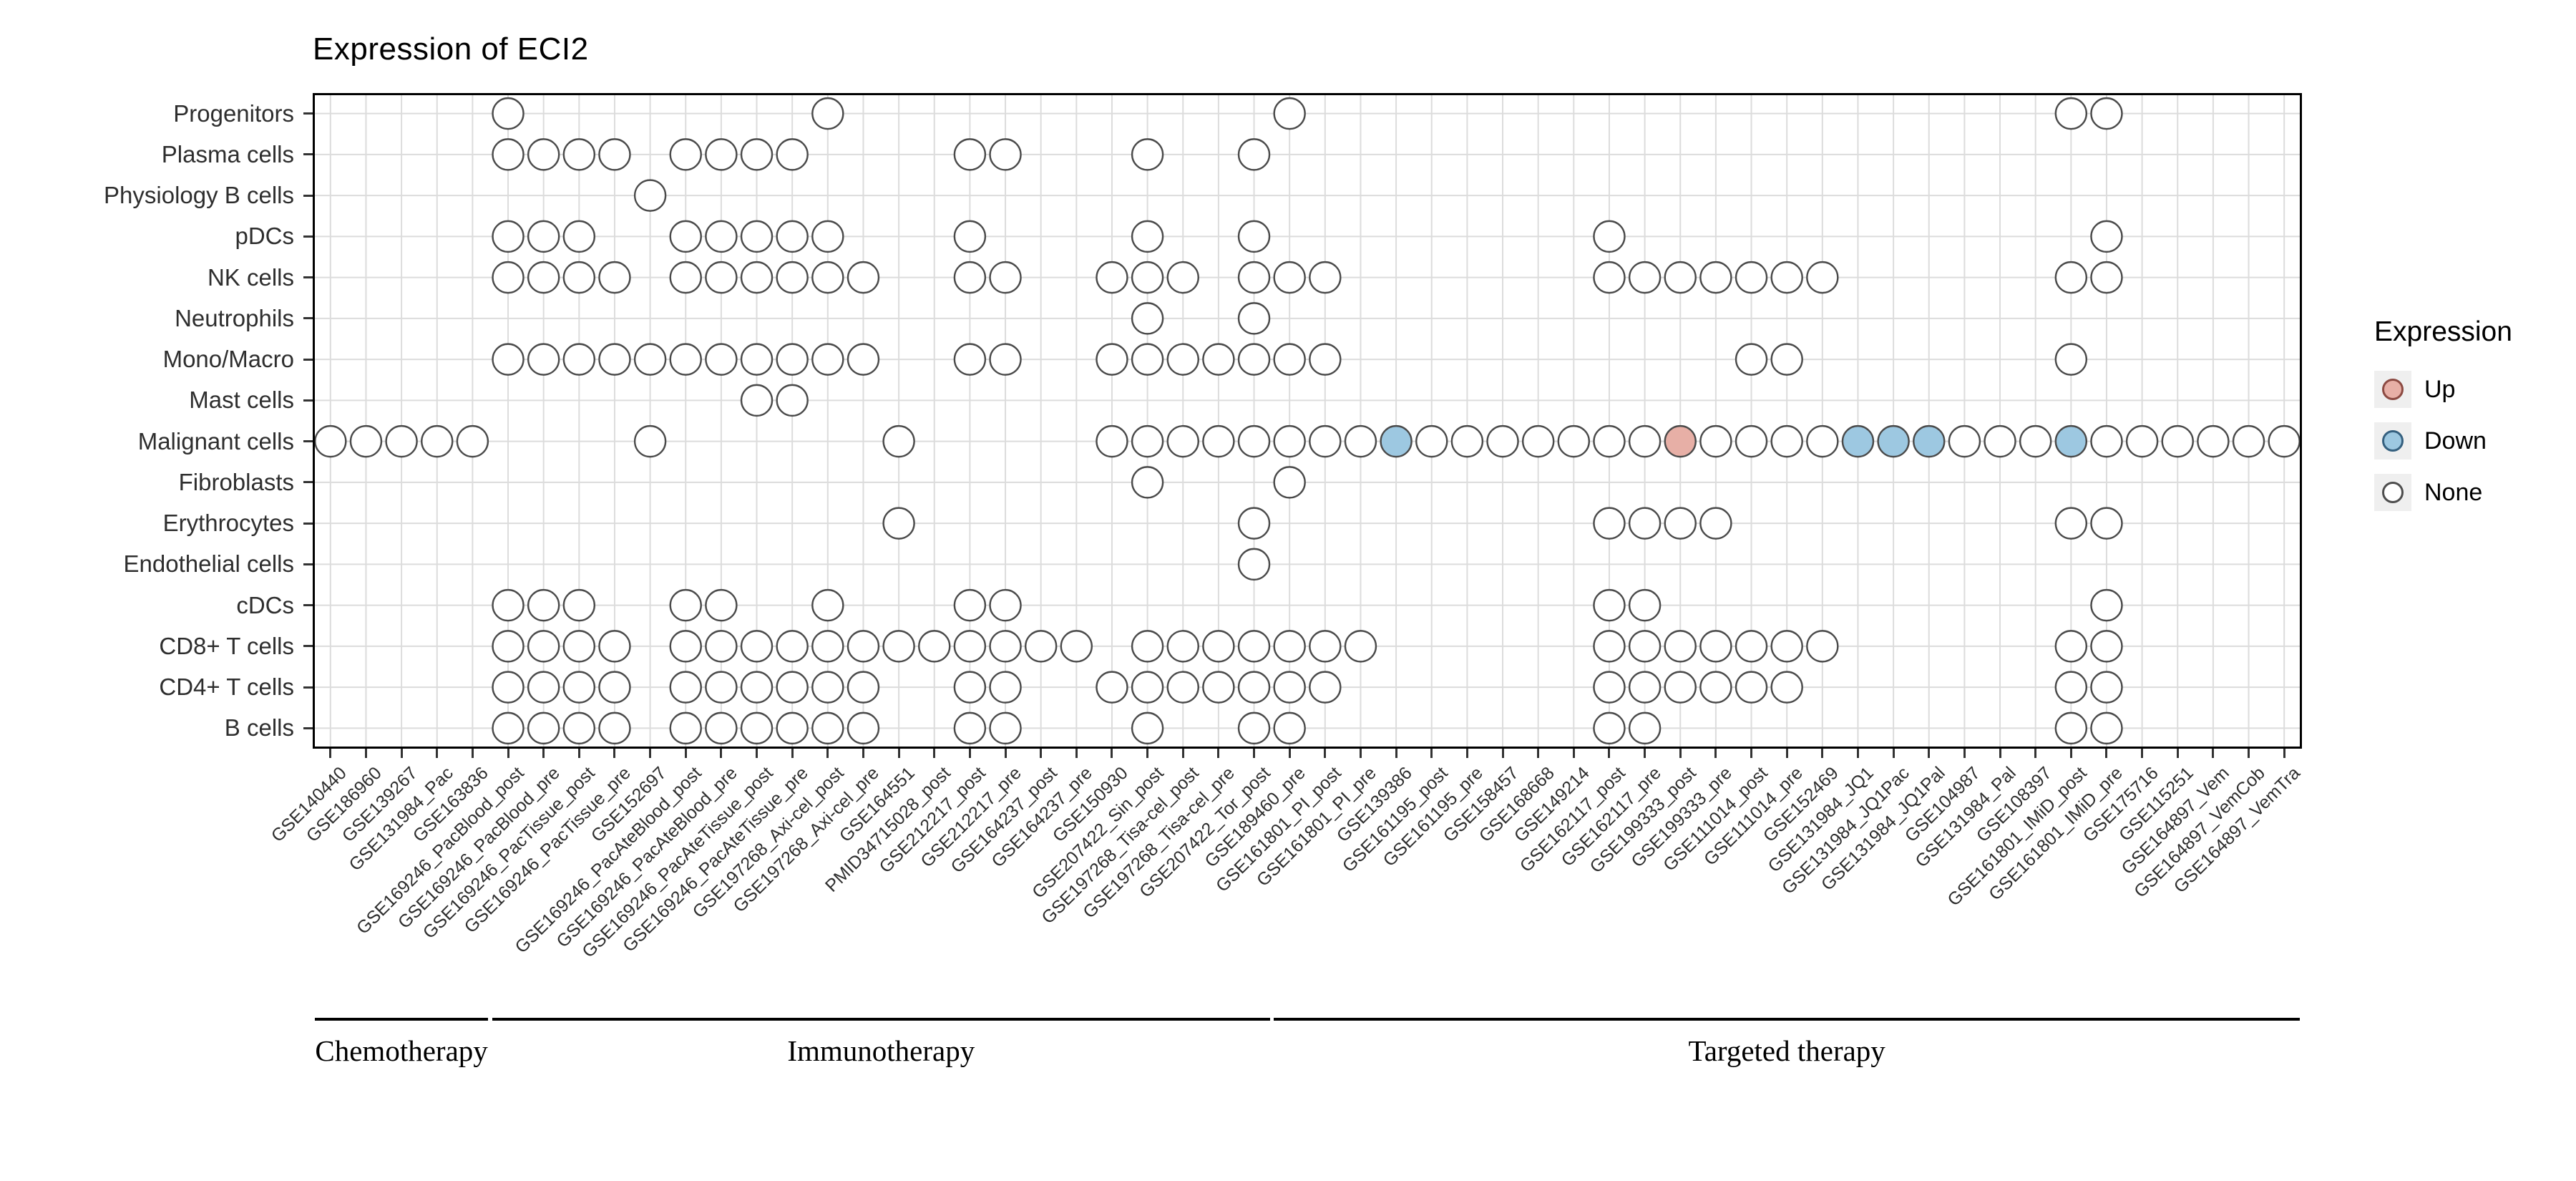 The image size is (2576, 1181). What do you see at coordinates (264, 236) in the screenshot?
I see `y-axis-label: pDCs` at bounding box center [264, 236].